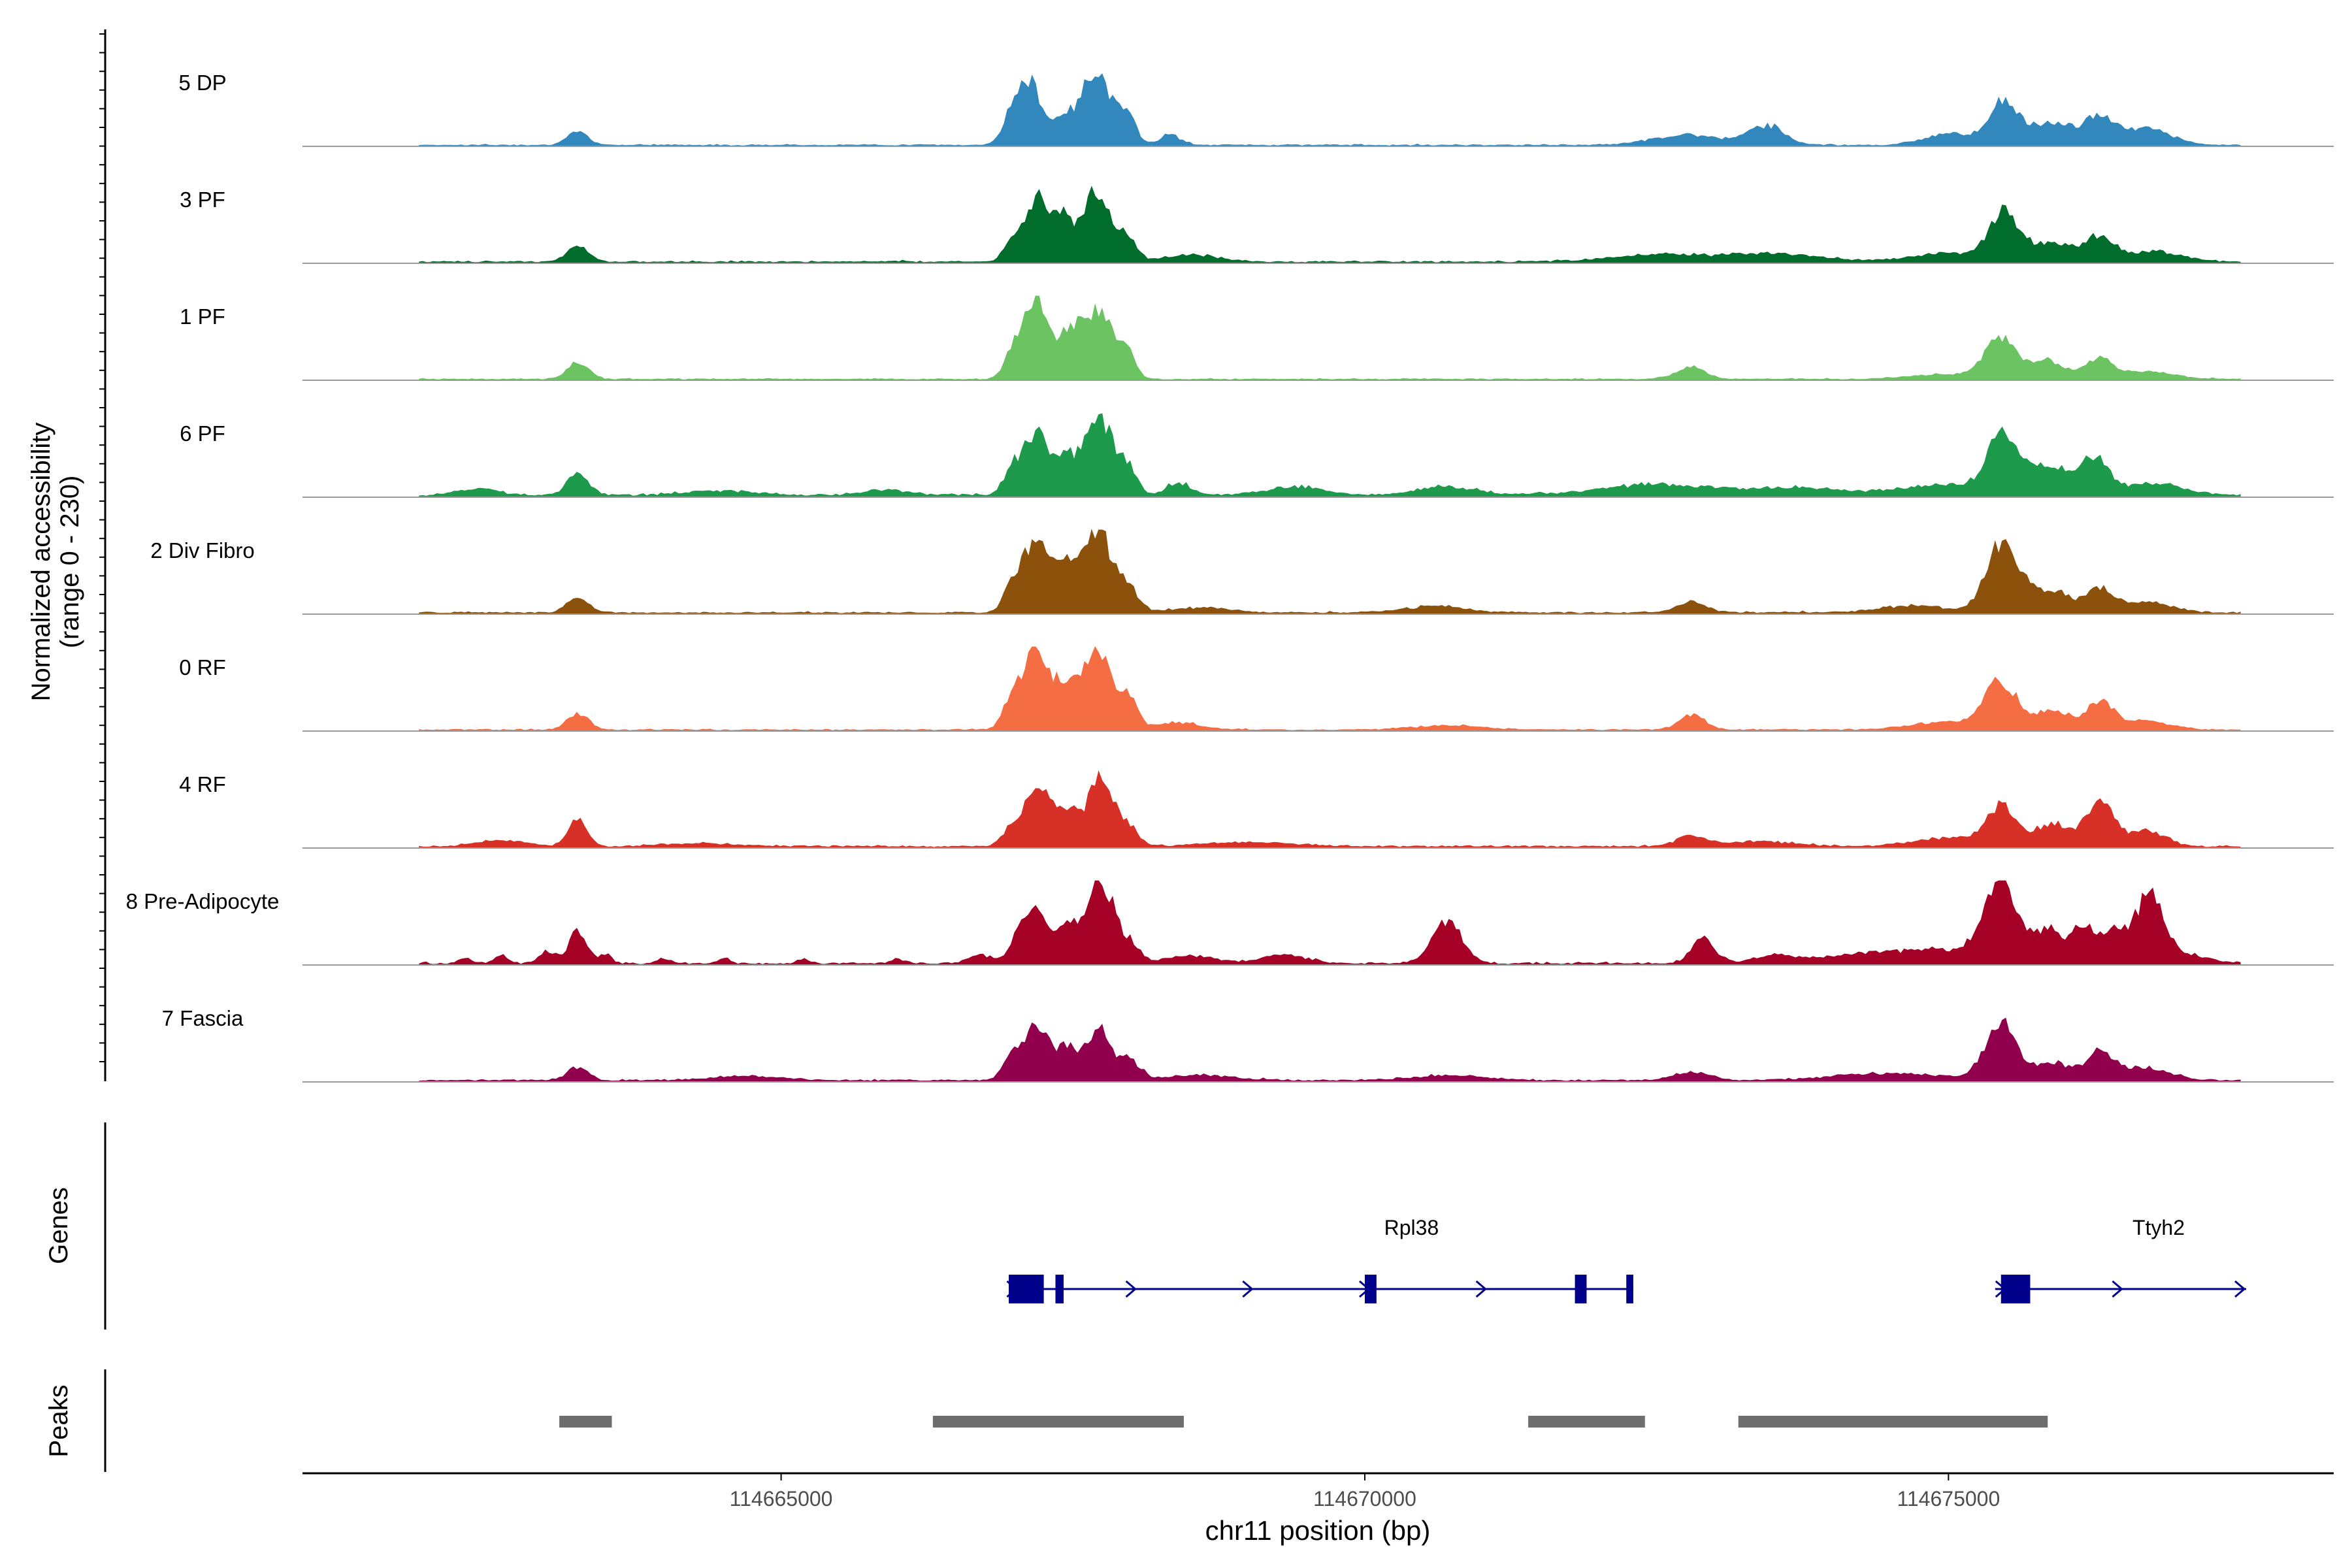 This screenshot has height=1568, width=2352. Describe the element at coordinates (202, 200) in the screenshot. I see `track-label: 3 PF` at that location.